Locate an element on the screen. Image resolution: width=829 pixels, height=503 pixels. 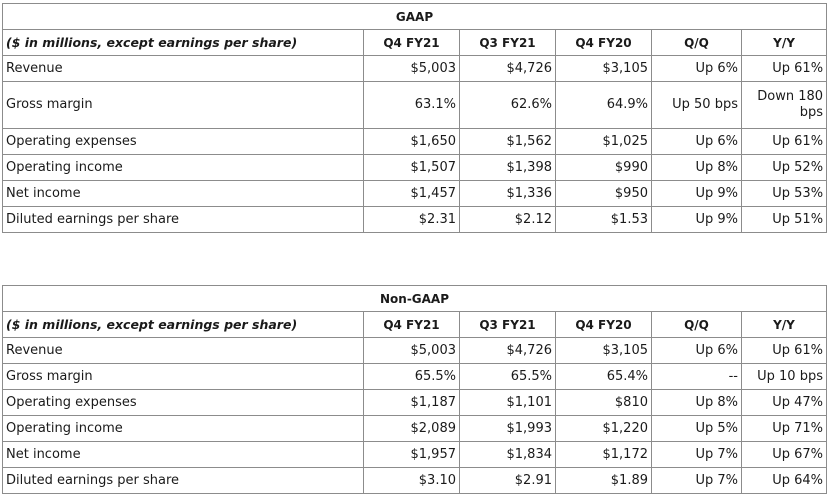
value-cell: $1,336 is located at coordinates (507, 193).